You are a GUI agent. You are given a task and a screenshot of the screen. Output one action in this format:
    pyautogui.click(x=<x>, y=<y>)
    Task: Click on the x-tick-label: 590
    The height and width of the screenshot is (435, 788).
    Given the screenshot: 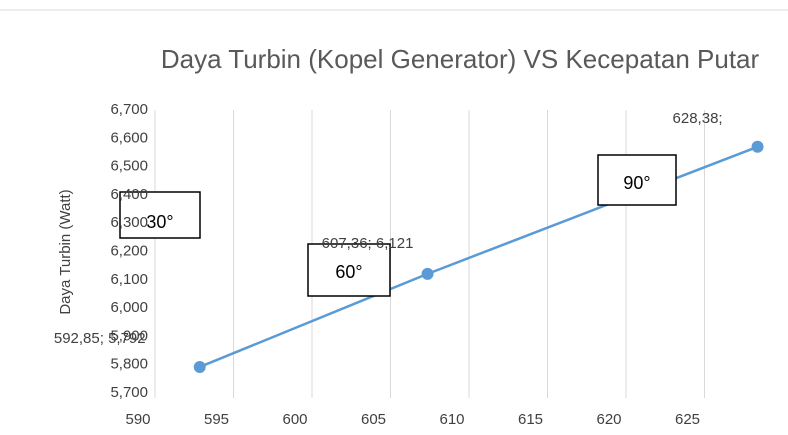 What is the action you would take?
    pyautogui.click(x=137, y=419)
    